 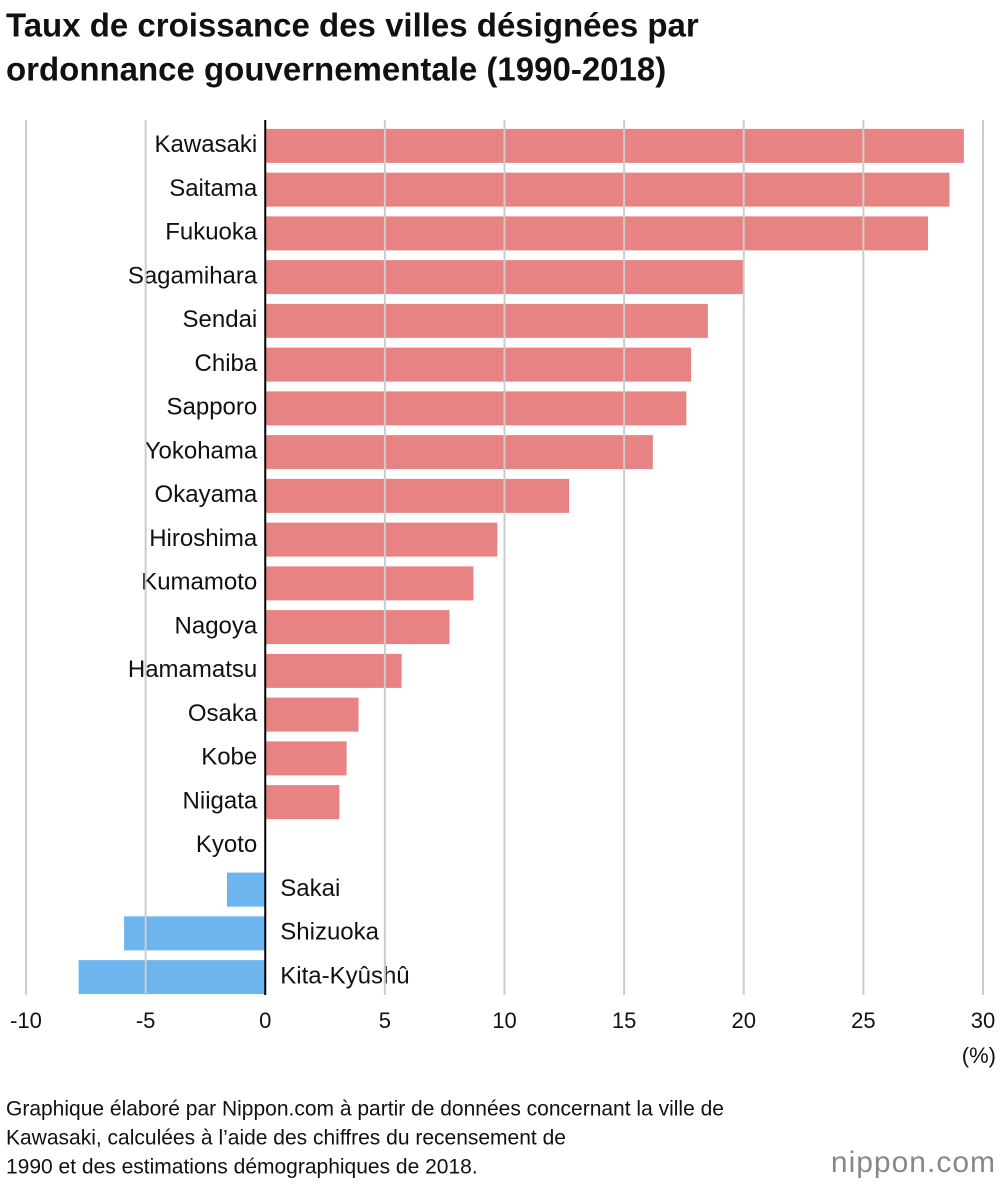 What do you see at coordinates (310, 888) in the screenshot?
I see `y-tick-label: Sakai` at bounding box center [310, 888].